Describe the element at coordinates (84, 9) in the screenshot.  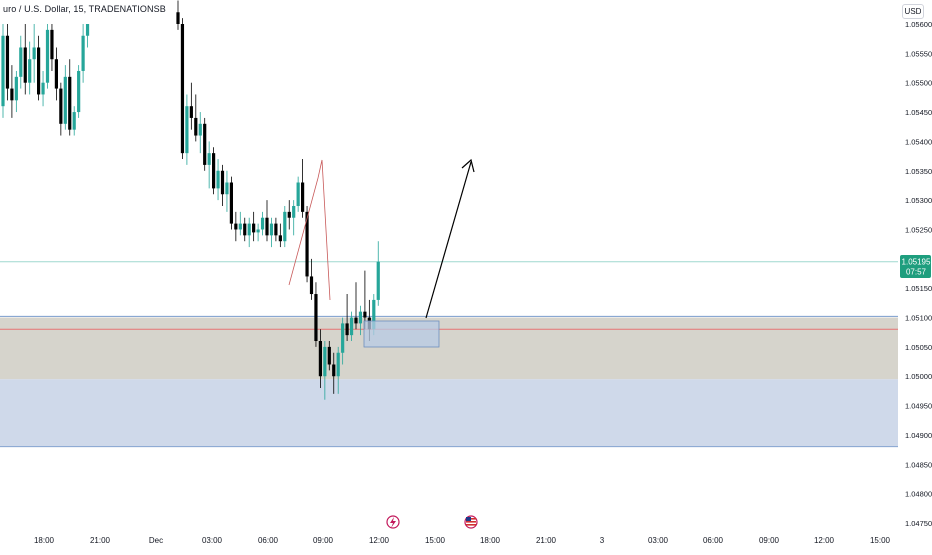
I see `symbol-title: uro / U.S. Dollar, 15, TRADENATIONSB` at that location.